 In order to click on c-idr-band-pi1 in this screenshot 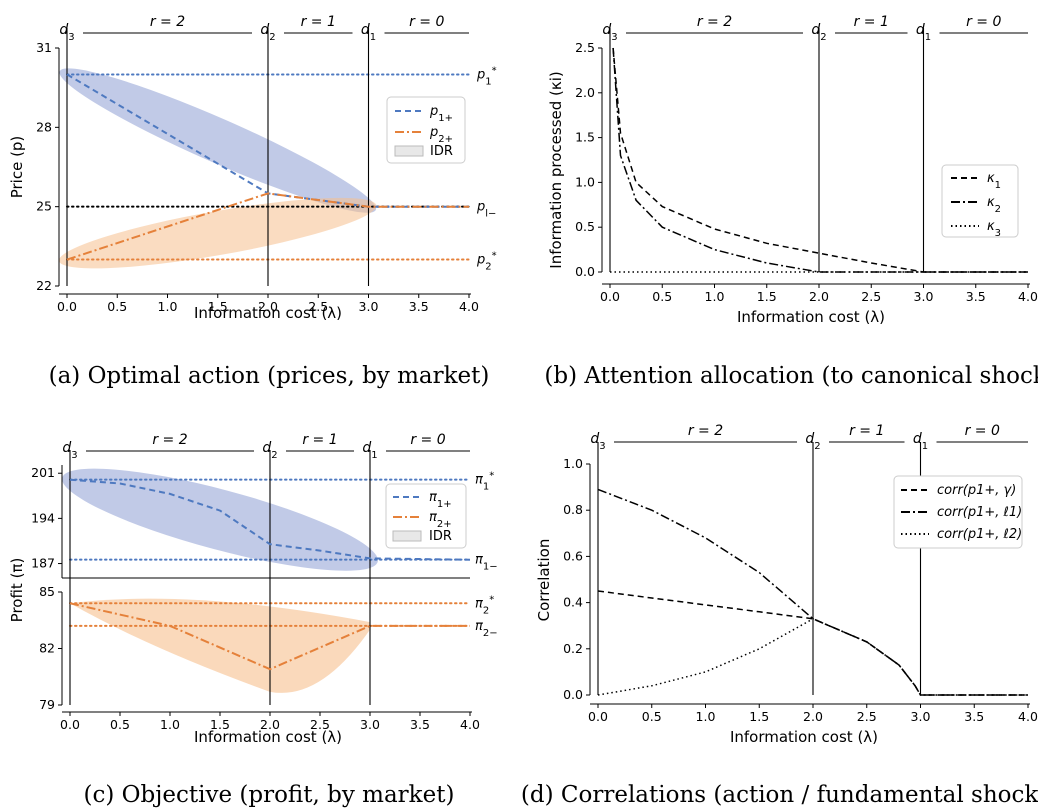, I will do `click(220, 519)`.